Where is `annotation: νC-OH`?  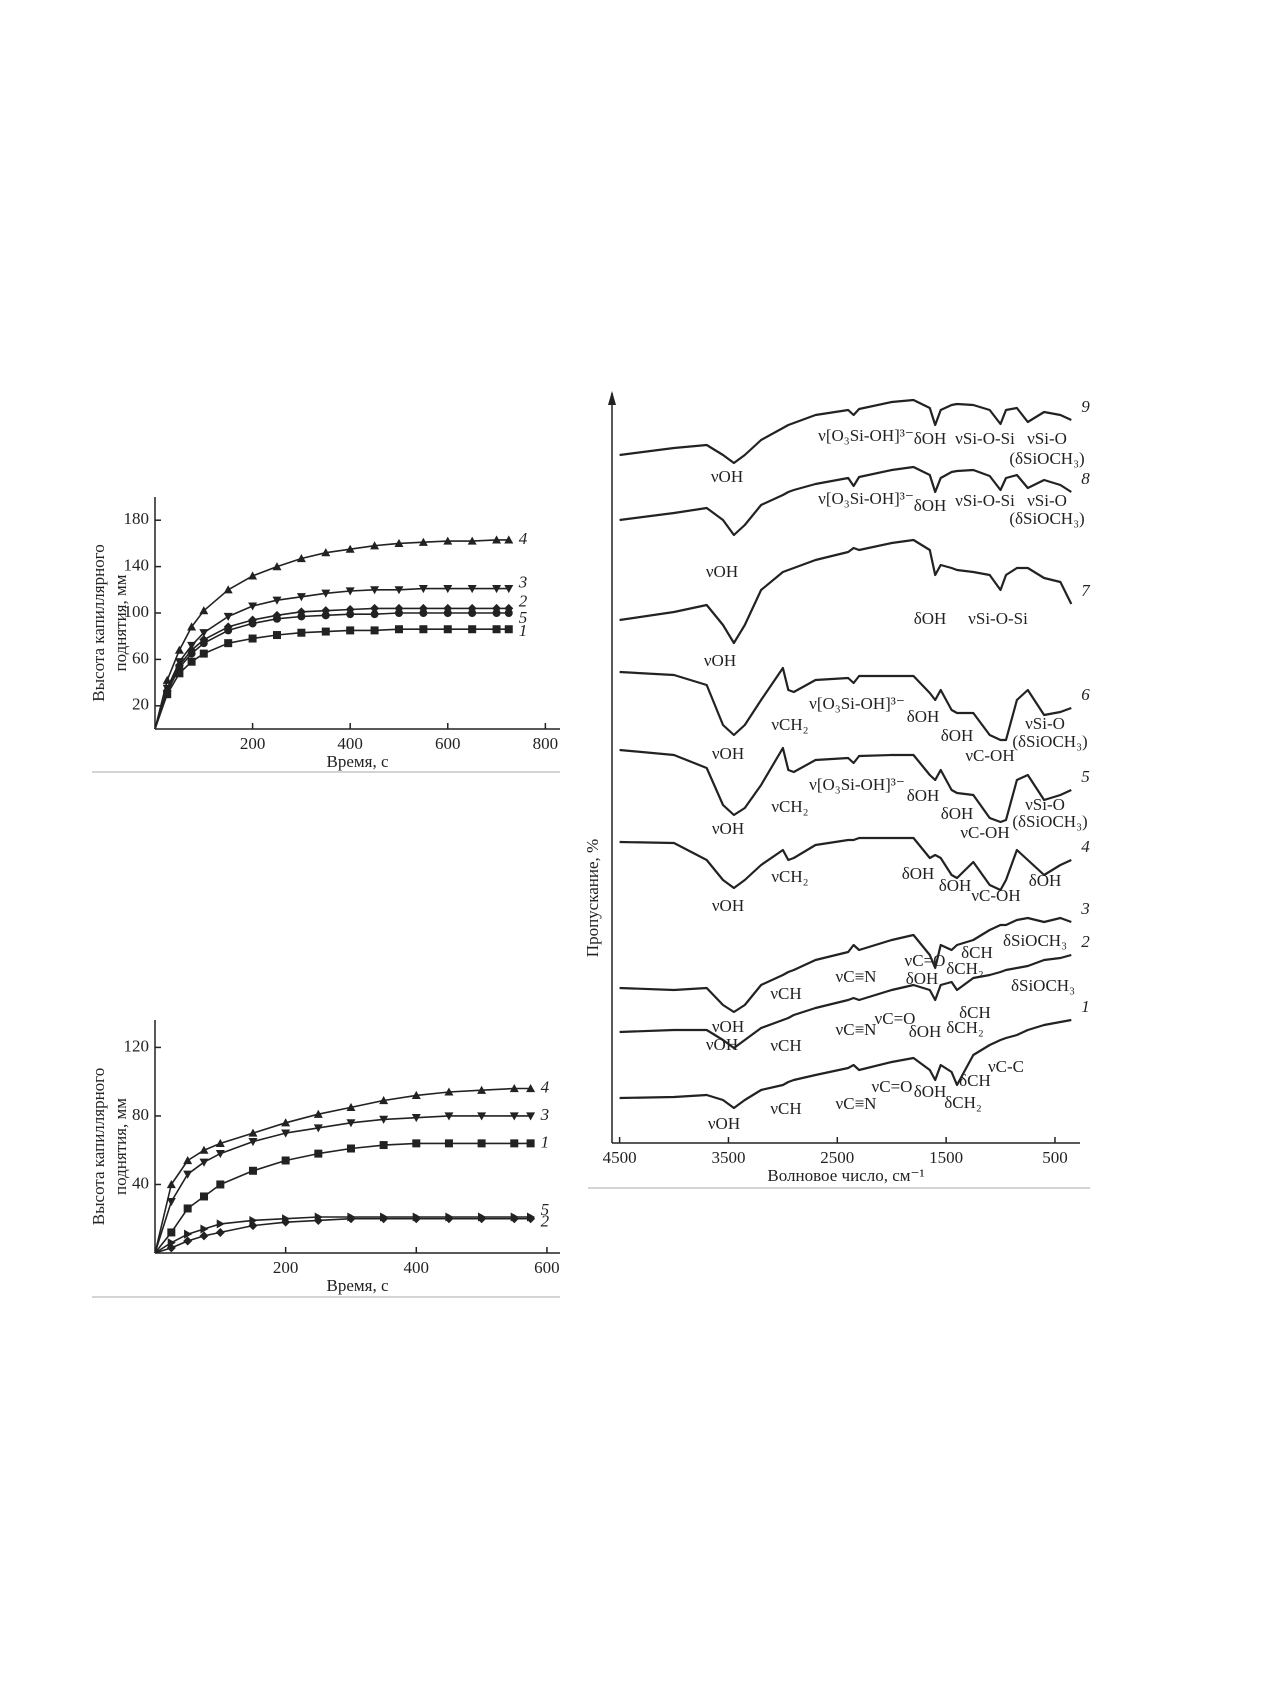 annotation: νC-OH is located at coordinates (995, 895).